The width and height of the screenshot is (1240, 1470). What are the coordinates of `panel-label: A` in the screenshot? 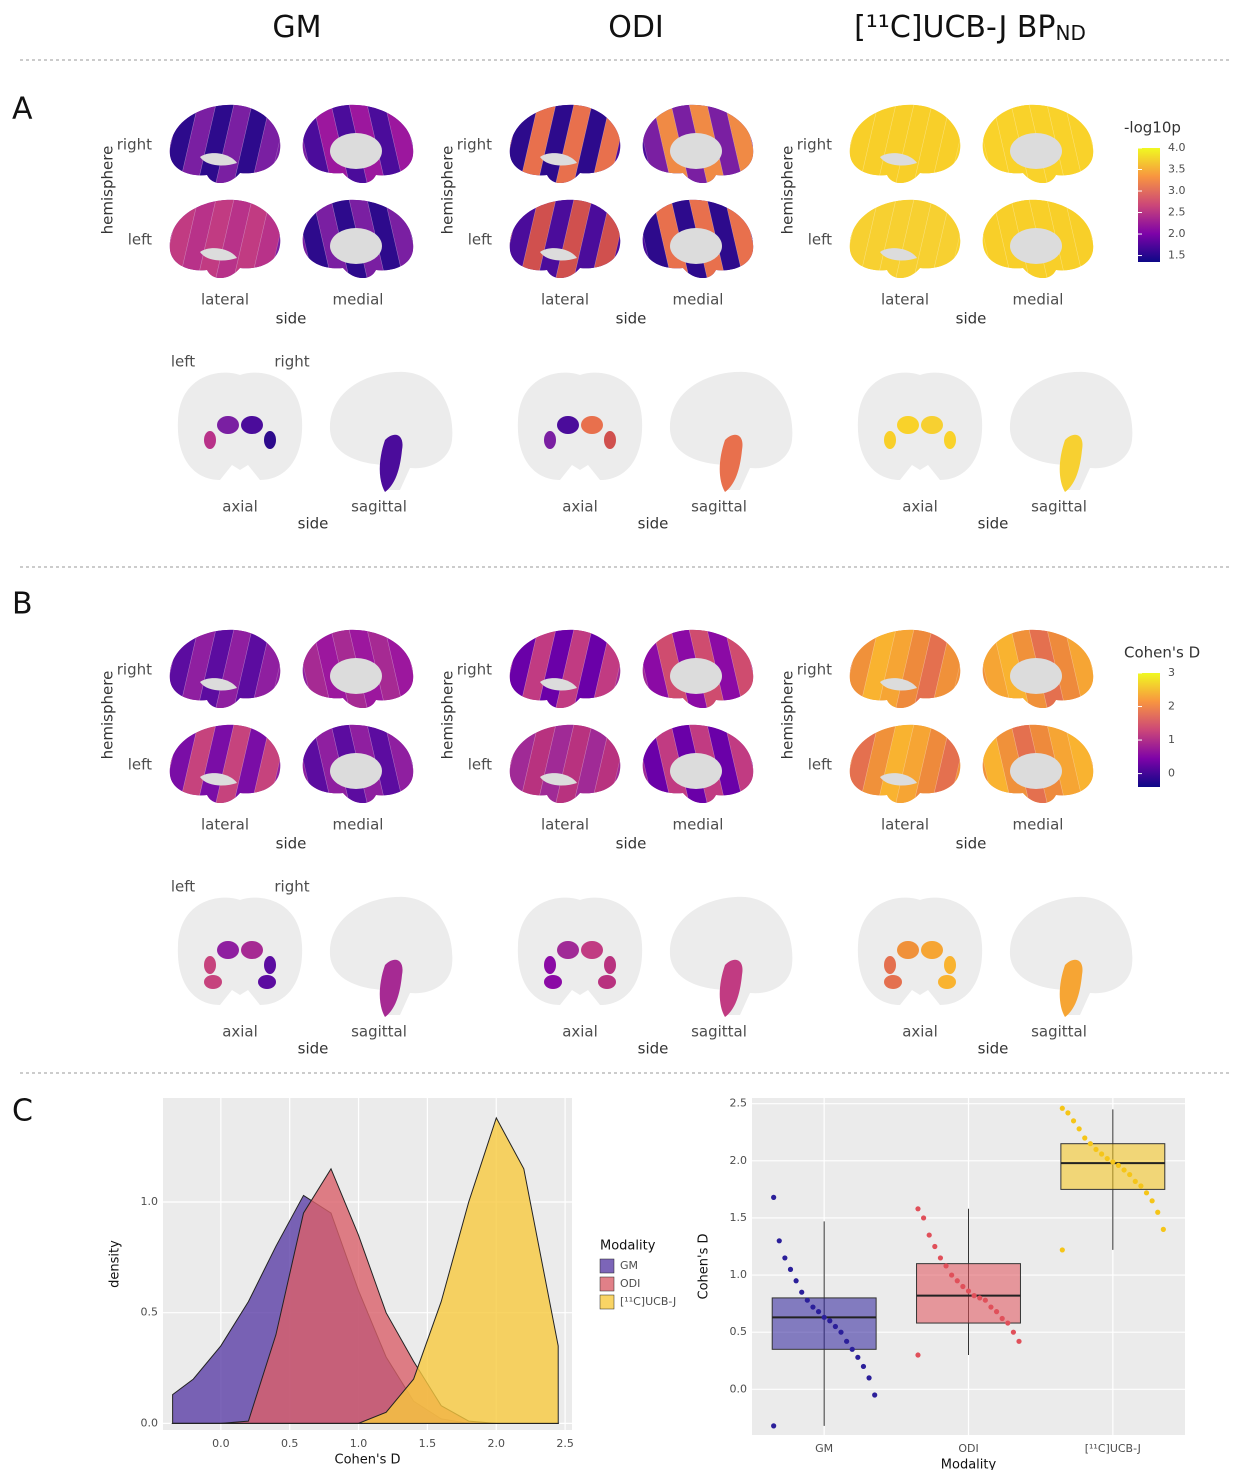 It's located at (22, 109).